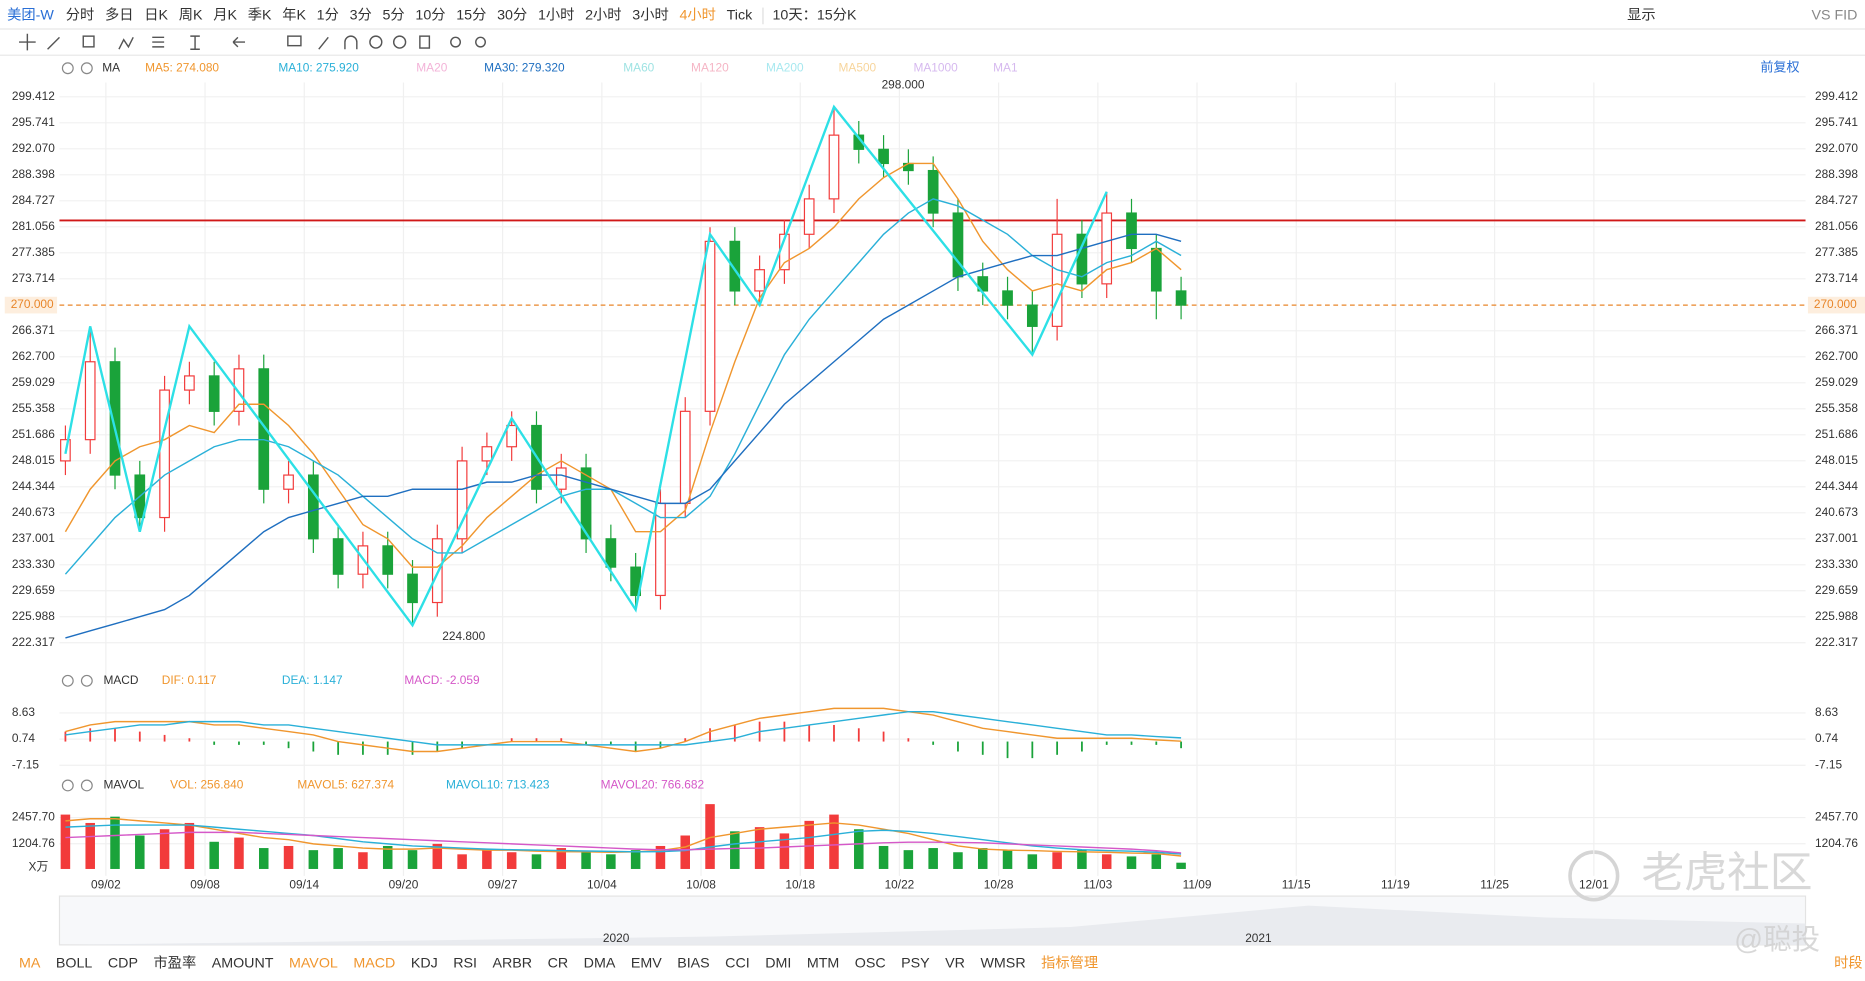  What do you see at coordinates (1069, 963) in the screenshot?
I see `indicator-tab: 指标管理` at bounding box center [1069, 963].